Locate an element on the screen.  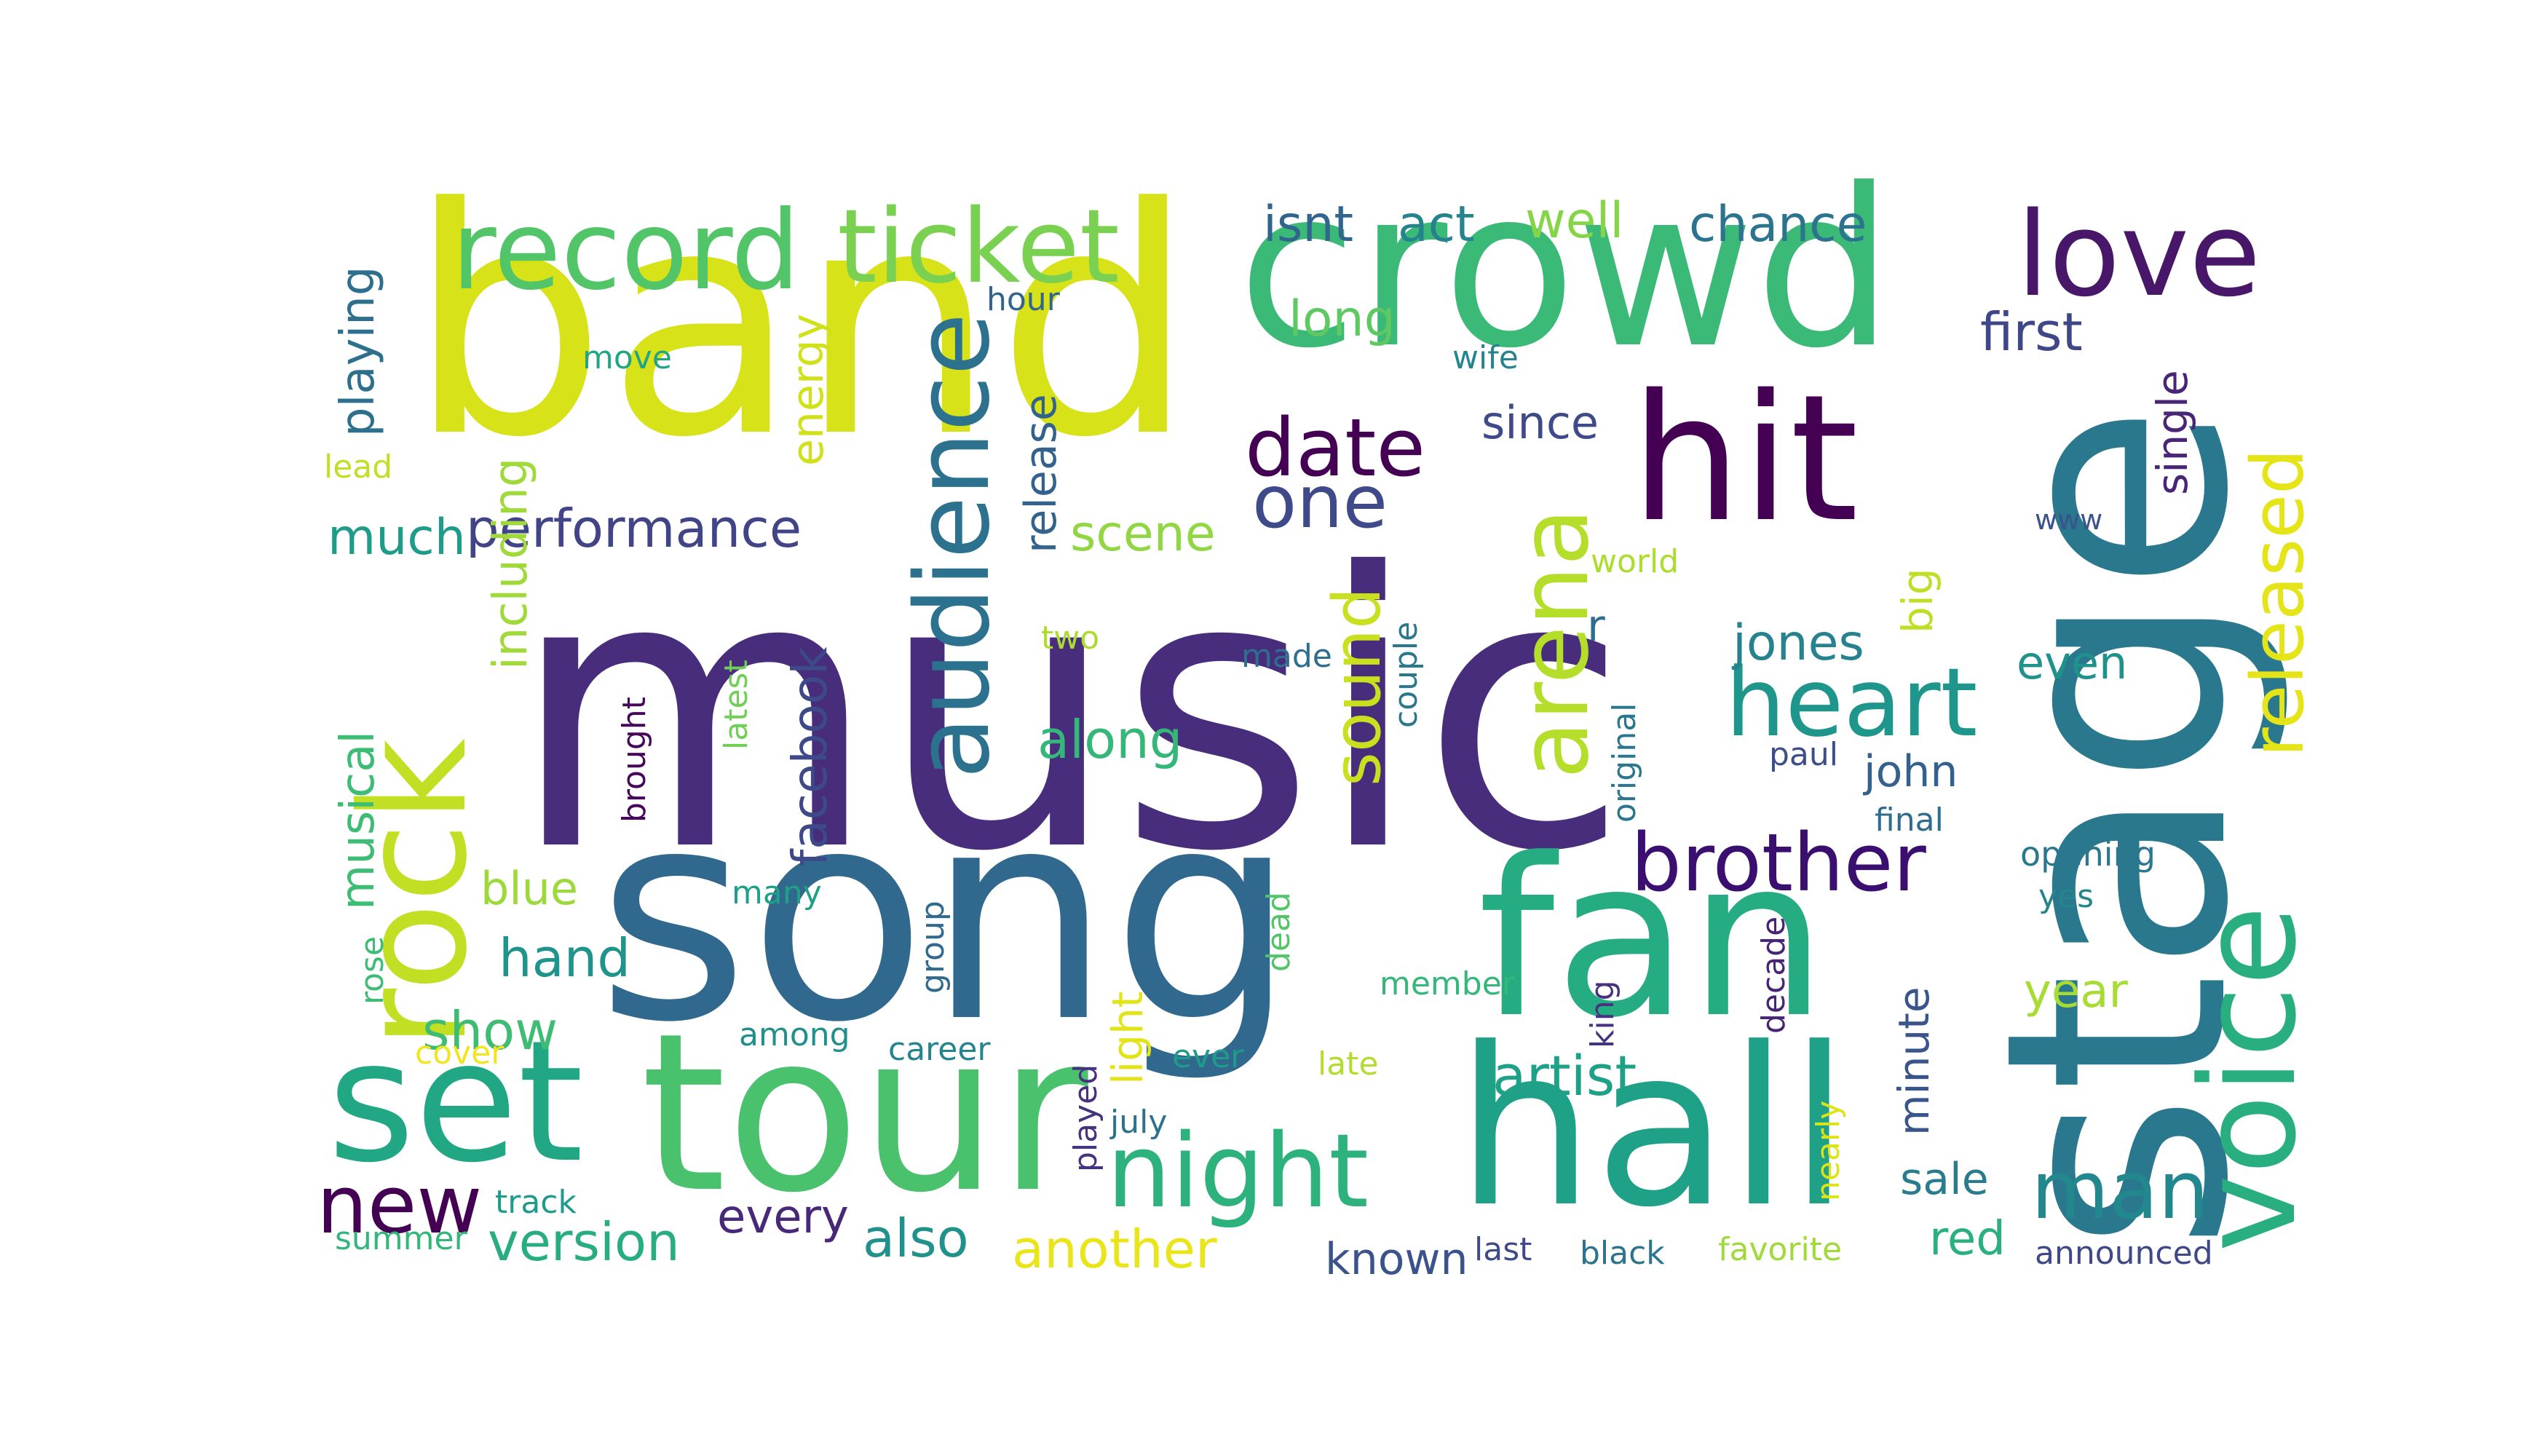
cloud-word-hour: hour is located at coordinates (1023, 299).